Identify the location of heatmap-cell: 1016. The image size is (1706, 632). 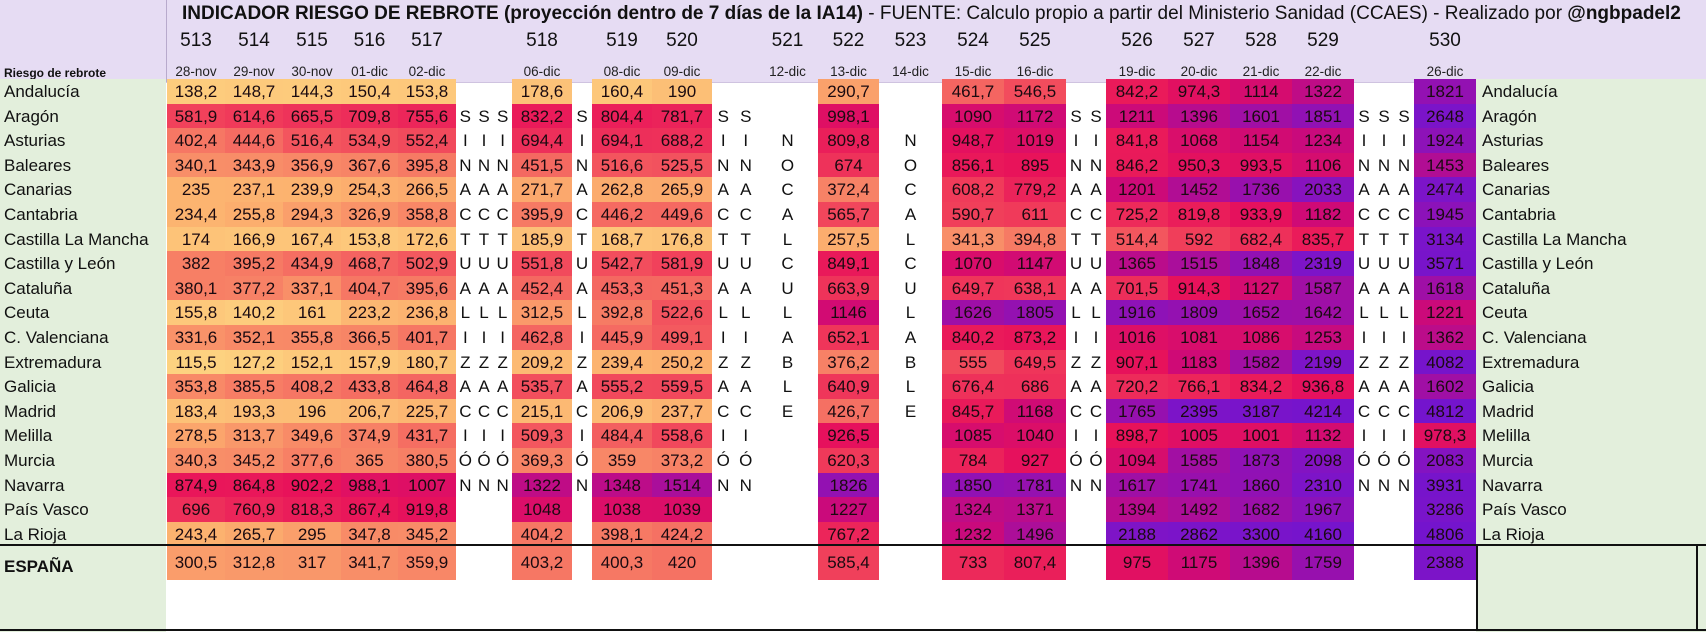
(1137, 337).